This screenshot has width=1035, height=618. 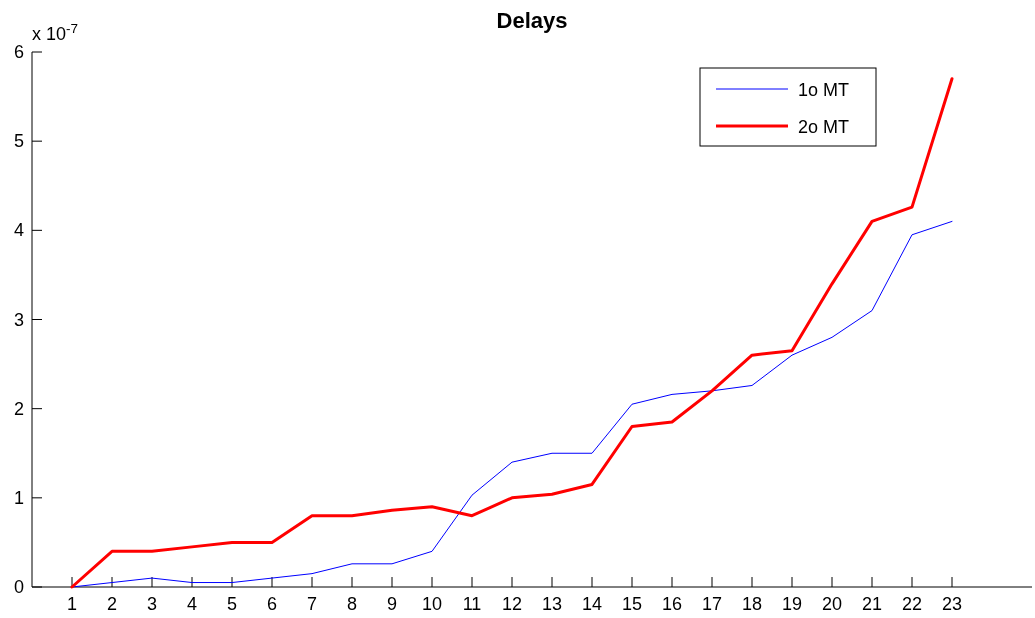 What do you see at coordinates (18, 408) in the screenshot?
I see `y-tick-label: 2` at bounding box center [18, 408].